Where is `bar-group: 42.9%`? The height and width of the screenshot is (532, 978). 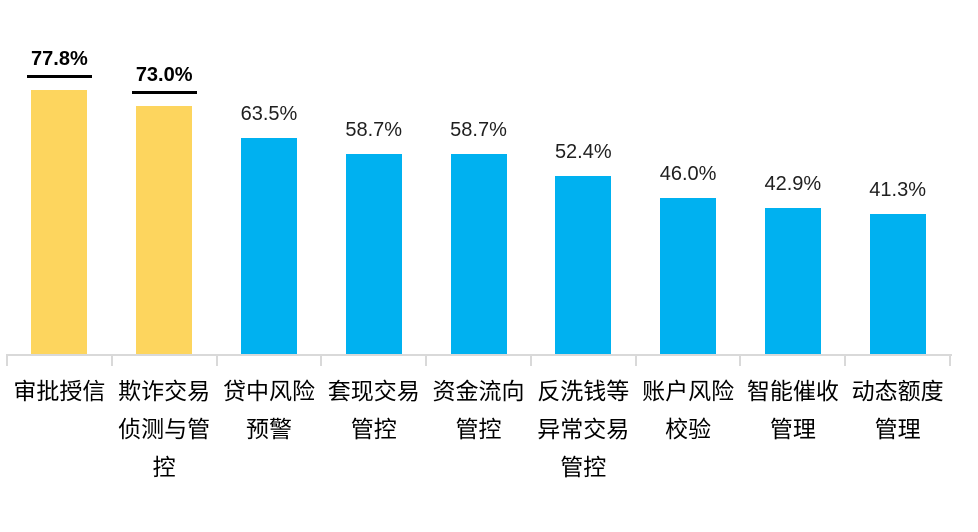
bar-group: 42.9% is located at coordinates (792, 177).